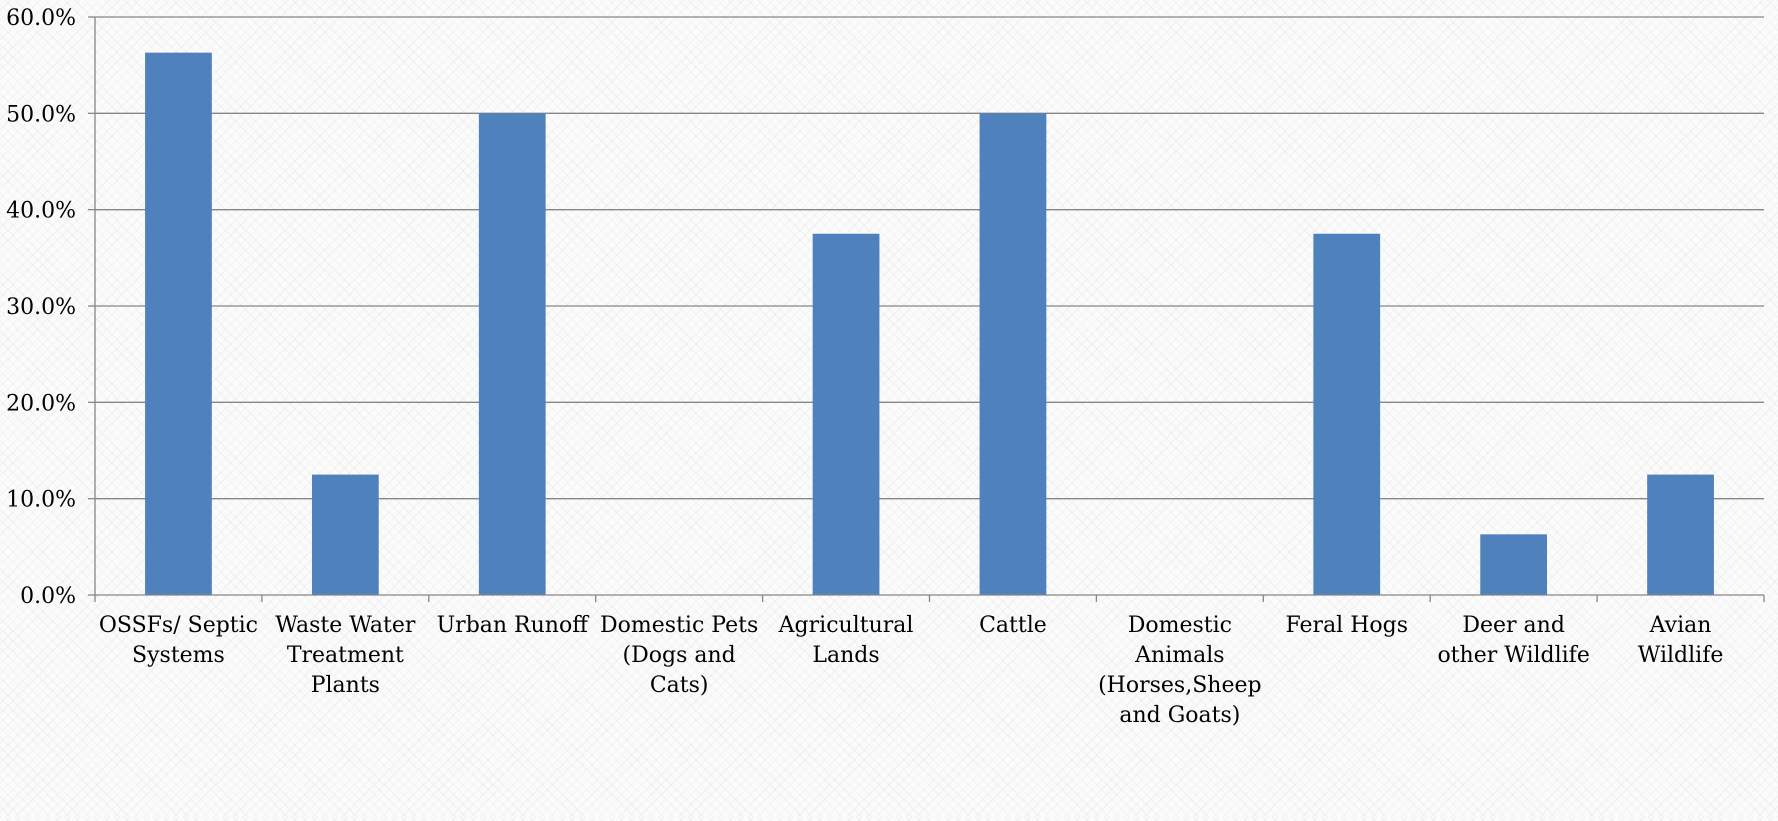 The height and width of the screenshot is (821, 1778). What do you see at coordinates (1180, 685) in the screenshot?
I see `x-axis-category-label: (Horses,Sheep` at bounding box center [1180, 685].